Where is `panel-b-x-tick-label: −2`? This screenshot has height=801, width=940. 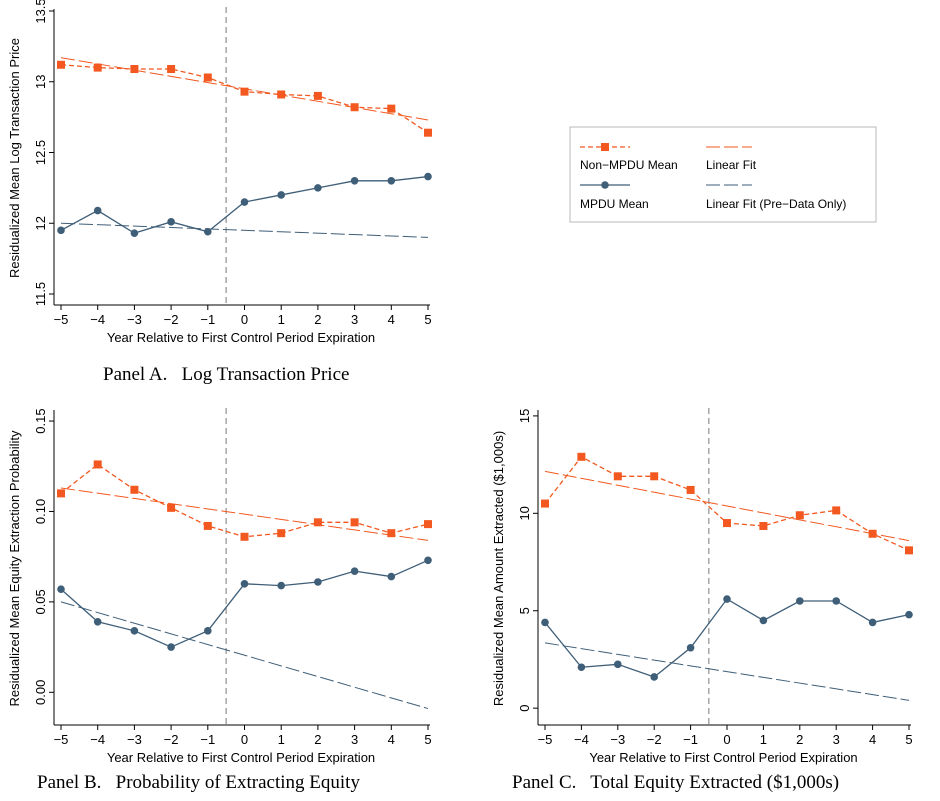 panel-b-x-tick-label: −2 is located at coordinates (171, 739).